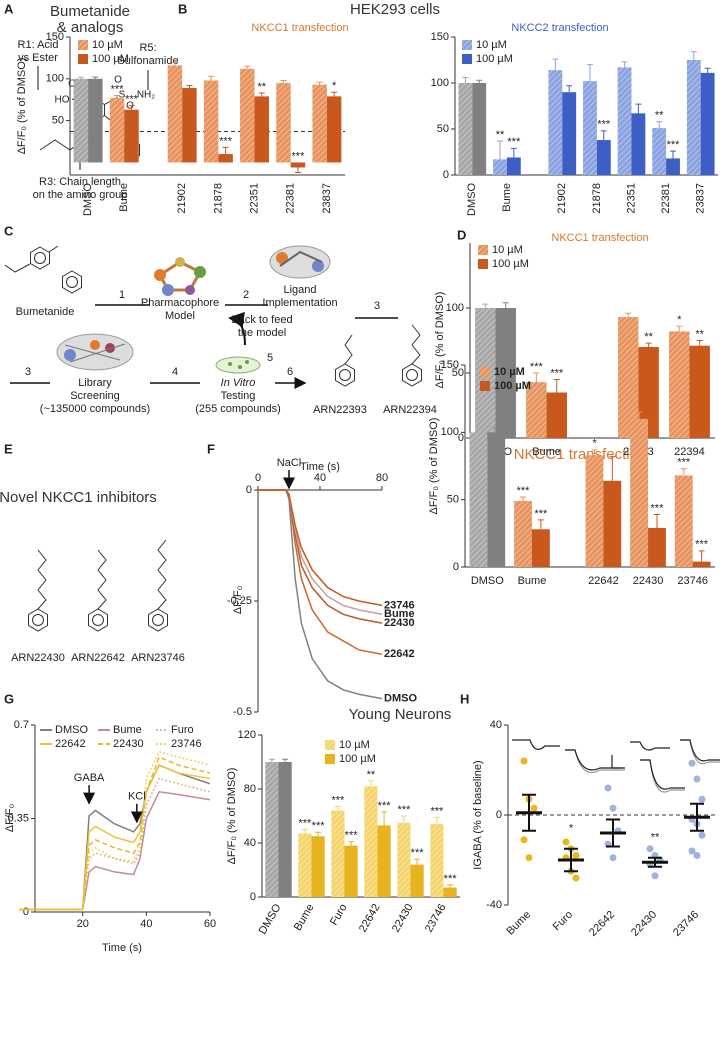  Describe the element at coordinates (146, 95) in the screenshot. I see `atom: NH₂` at that location.